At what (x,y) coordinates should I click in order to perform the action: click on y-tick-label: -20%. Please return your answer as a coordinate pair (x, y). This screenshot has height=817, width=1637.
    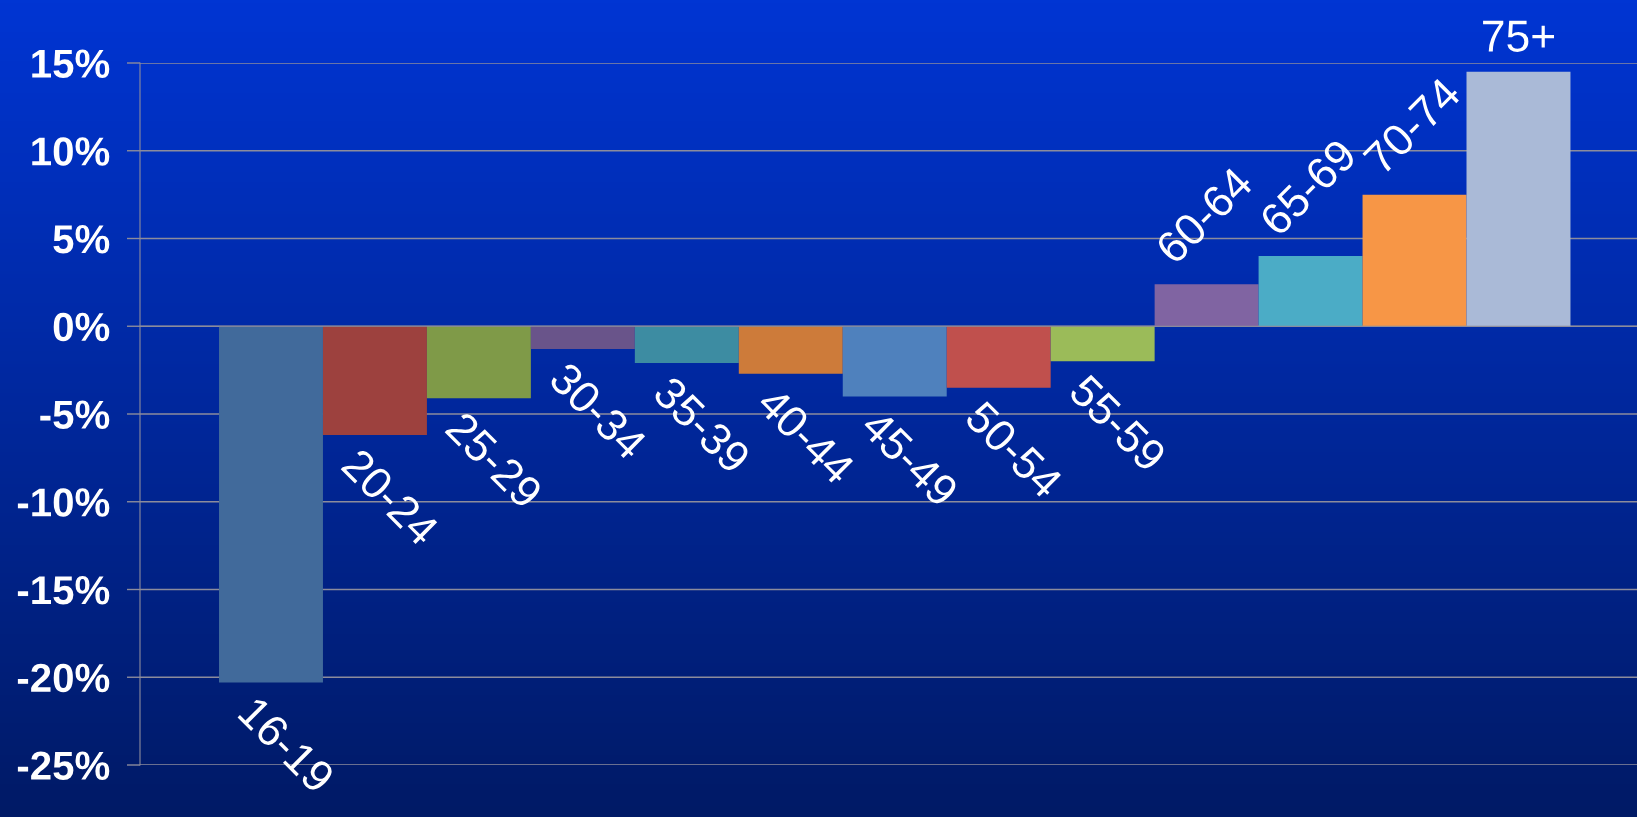
    Looking at the image, I should click on (63, 678).